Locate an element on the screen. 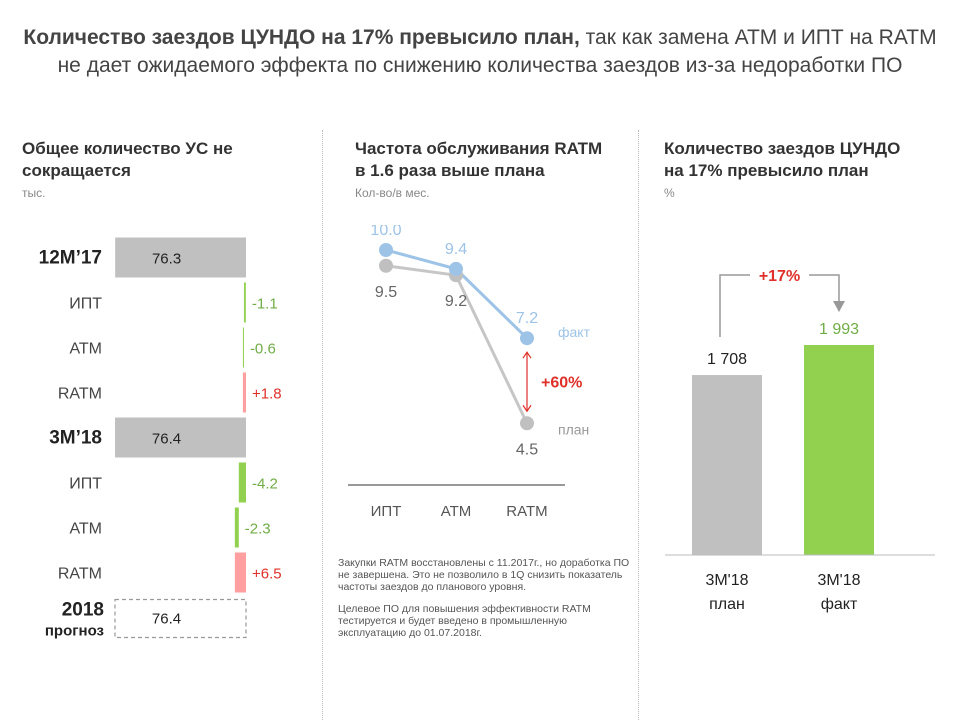 Image resolution: width=960 pixels, height=720 pixels. plan-point-label: 9.5 is located at coordinates (386, 292).